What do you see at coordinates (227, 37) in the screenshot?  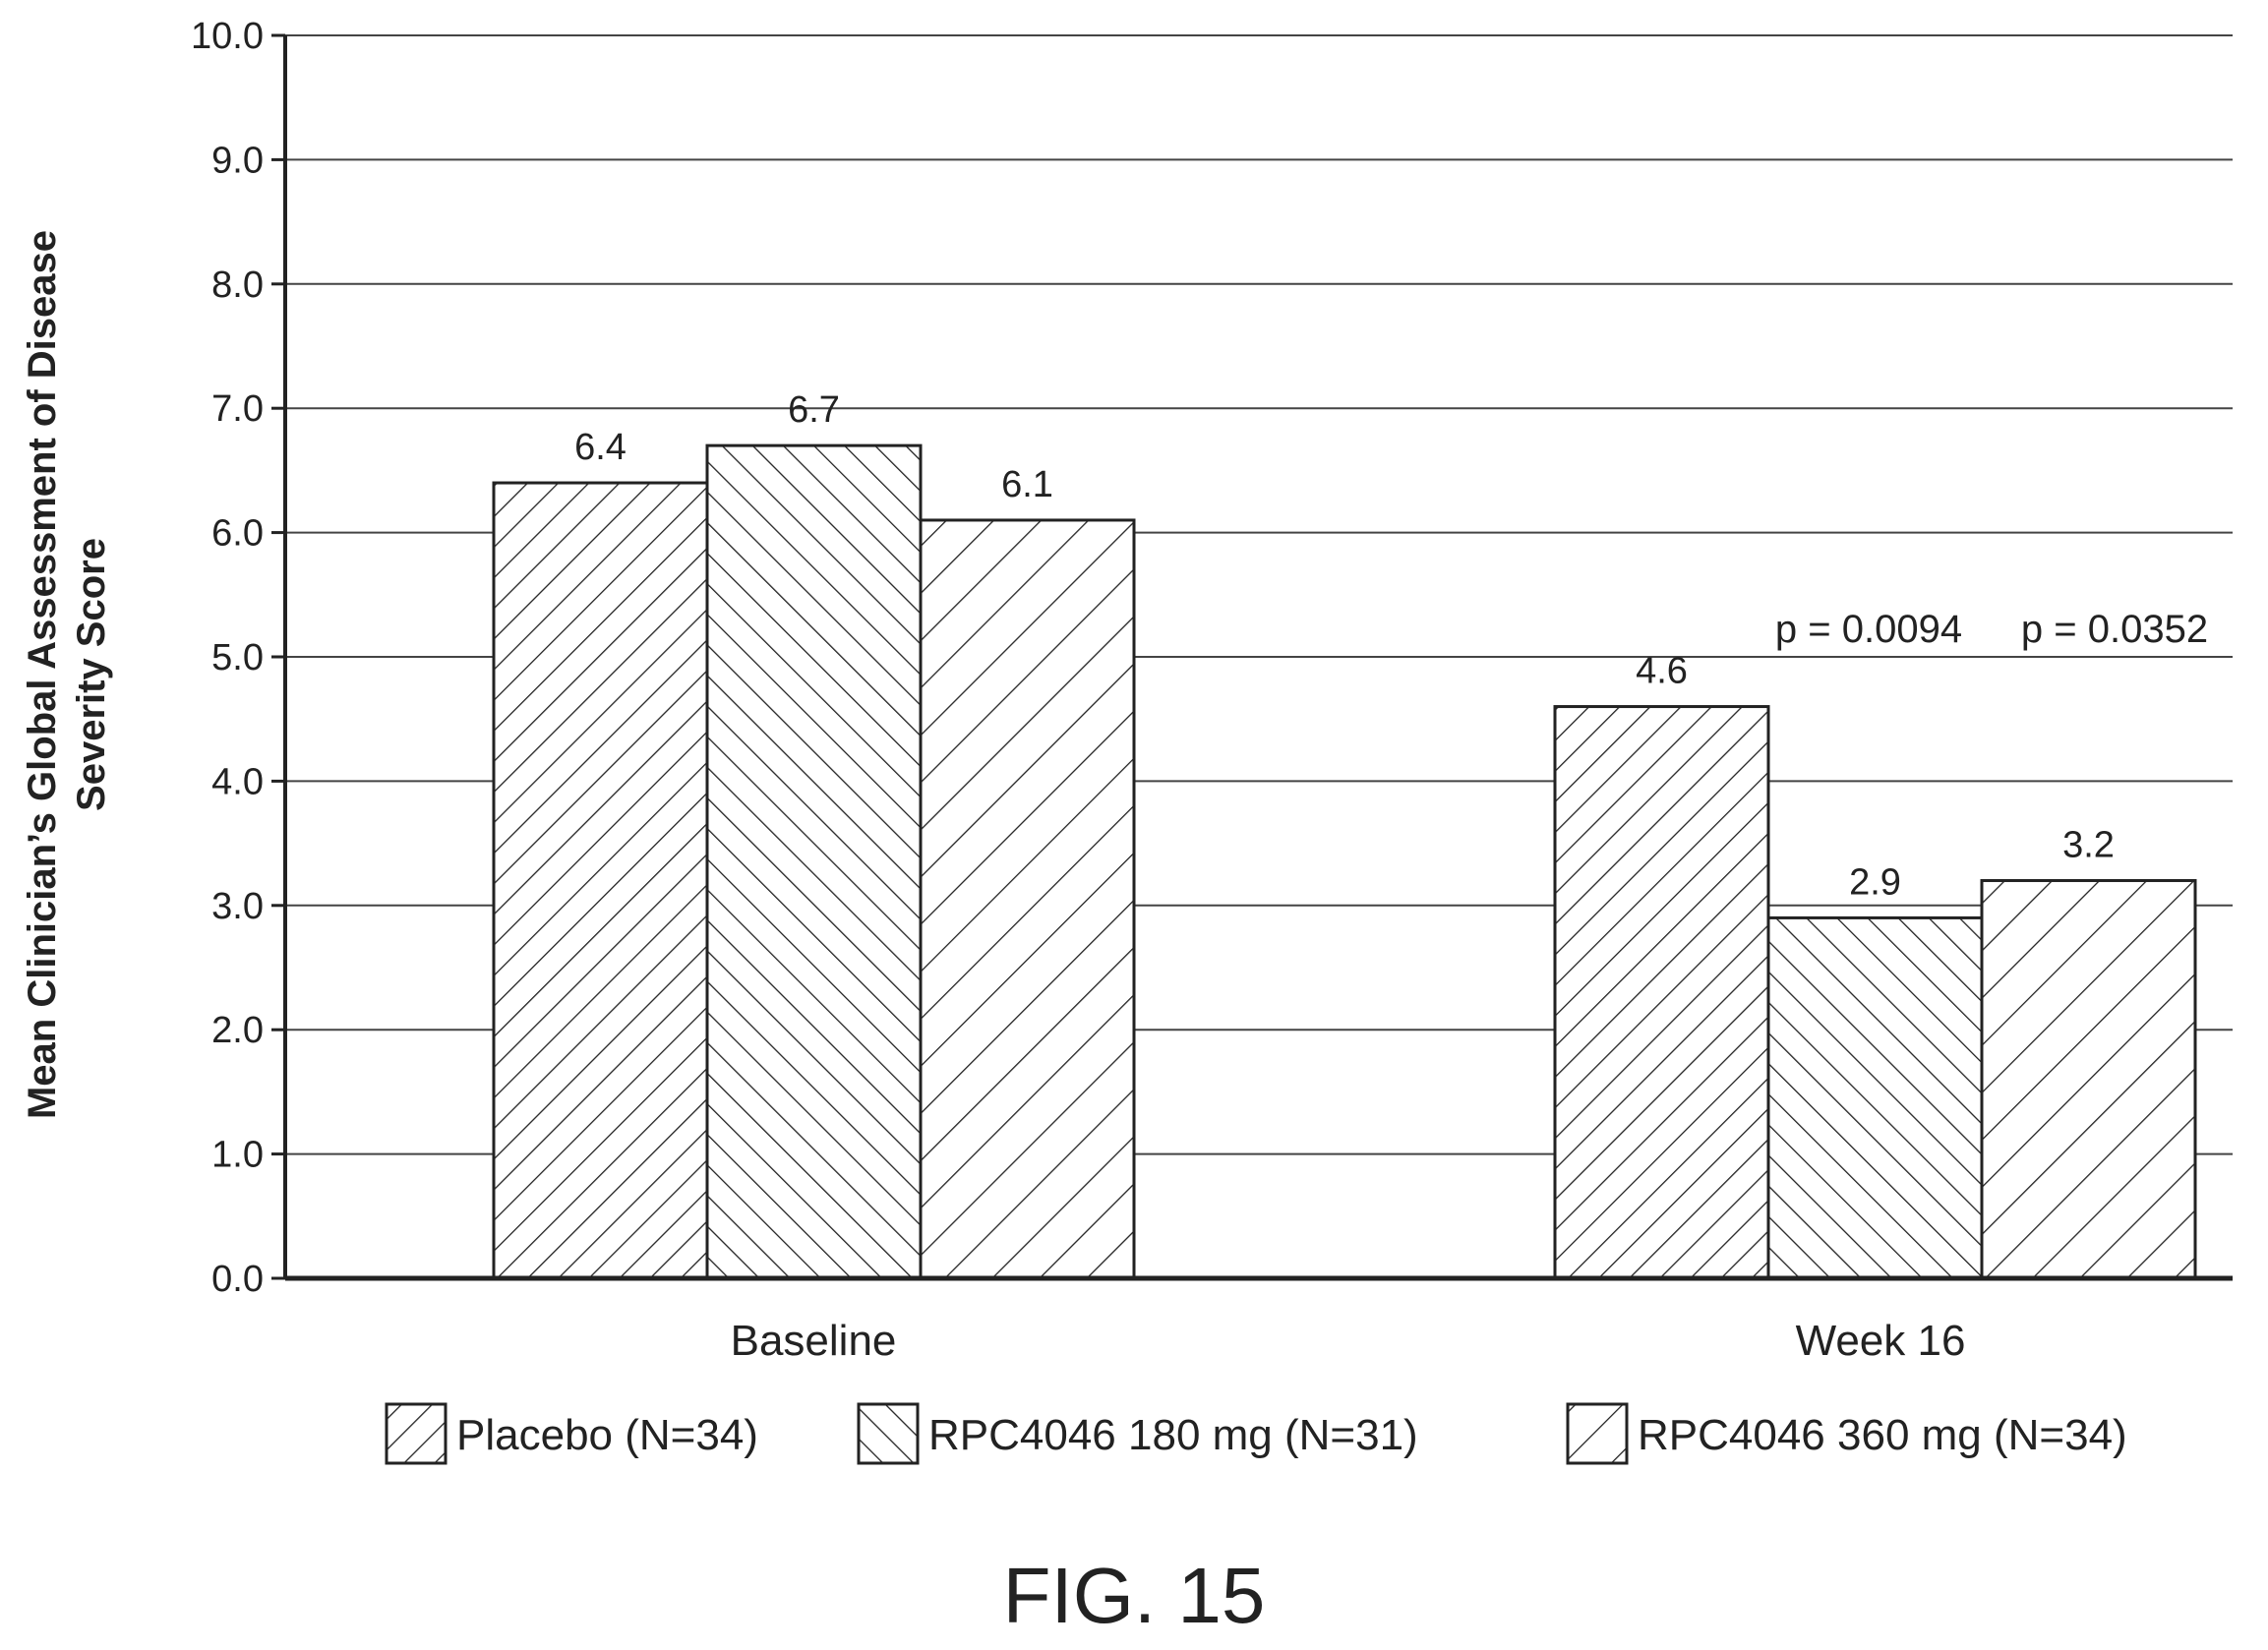 I see `y-tick-label: 10.0` at bounding box center [227, 37].